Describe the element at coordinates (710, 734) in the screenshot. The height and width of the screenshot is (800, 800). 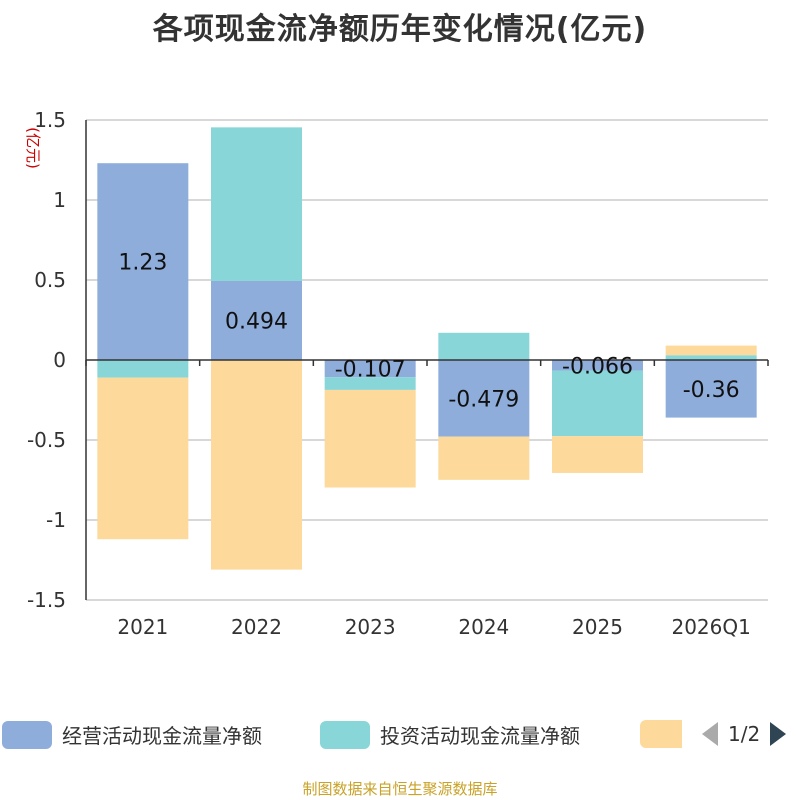
I see `prev-page-icon` at that location.